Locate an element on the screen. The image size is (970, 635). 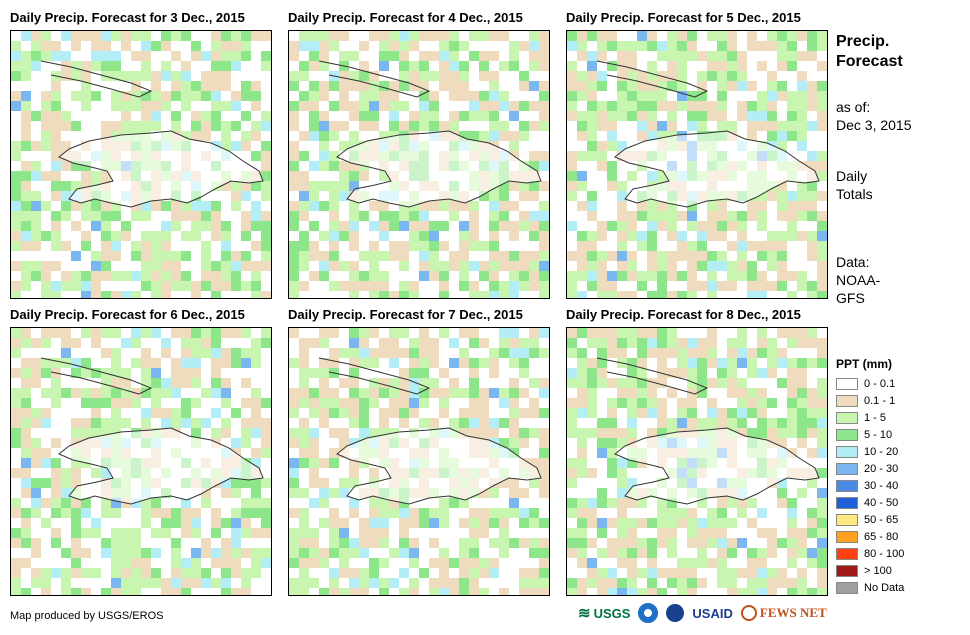
usaid-logo: USAID is located at coordinates (712, 613).